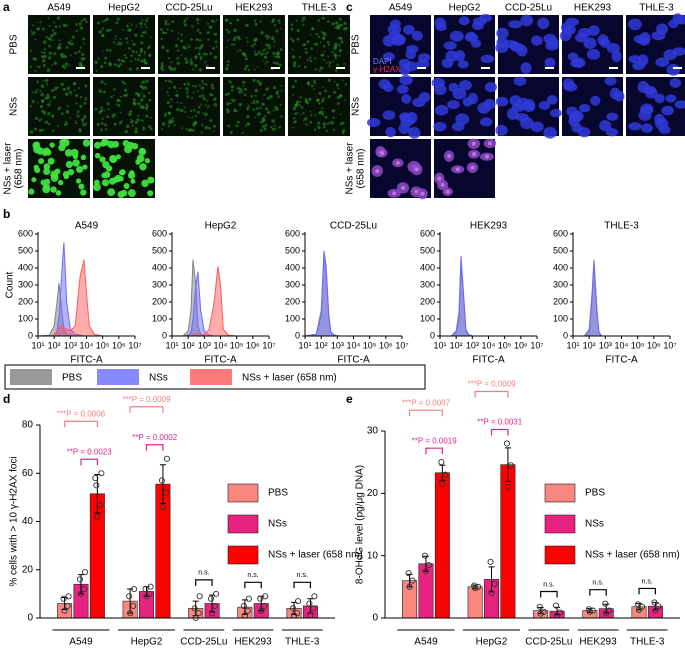 This screenshot has height=666, width=685. I want to click on y-tick-label: 80, so click(28, 425).